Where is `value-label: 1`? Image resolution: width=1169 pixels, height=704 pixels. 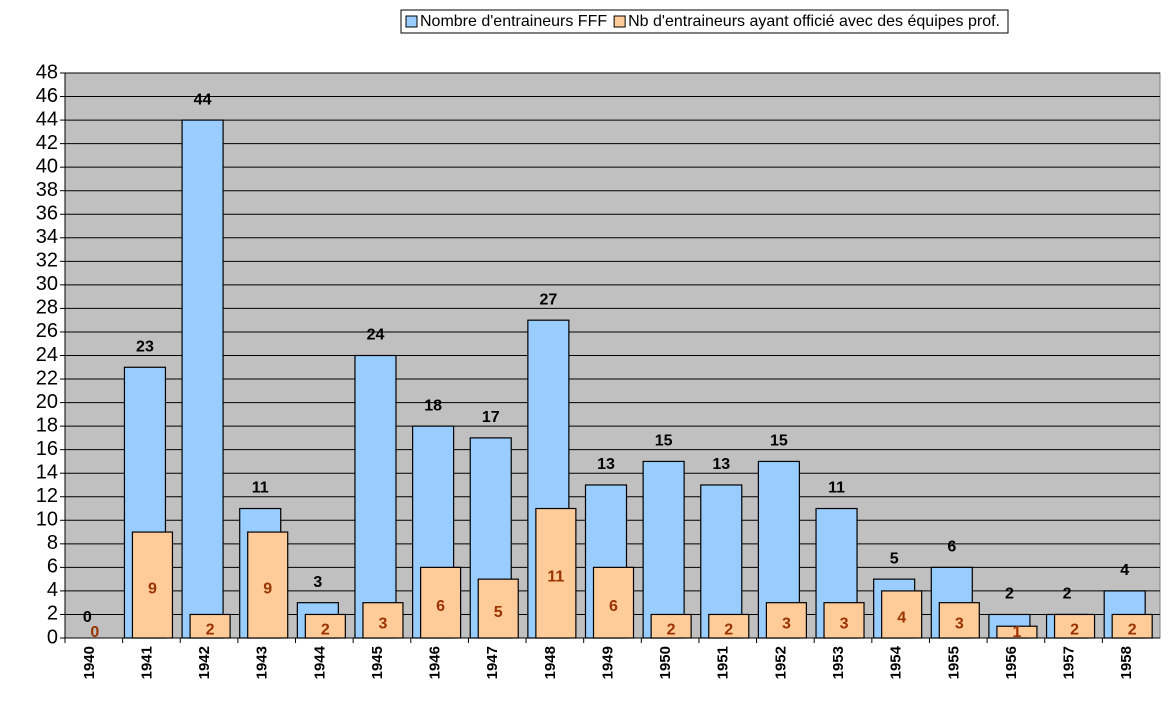
value-label: 1 is located at coordinates (1016, 632).